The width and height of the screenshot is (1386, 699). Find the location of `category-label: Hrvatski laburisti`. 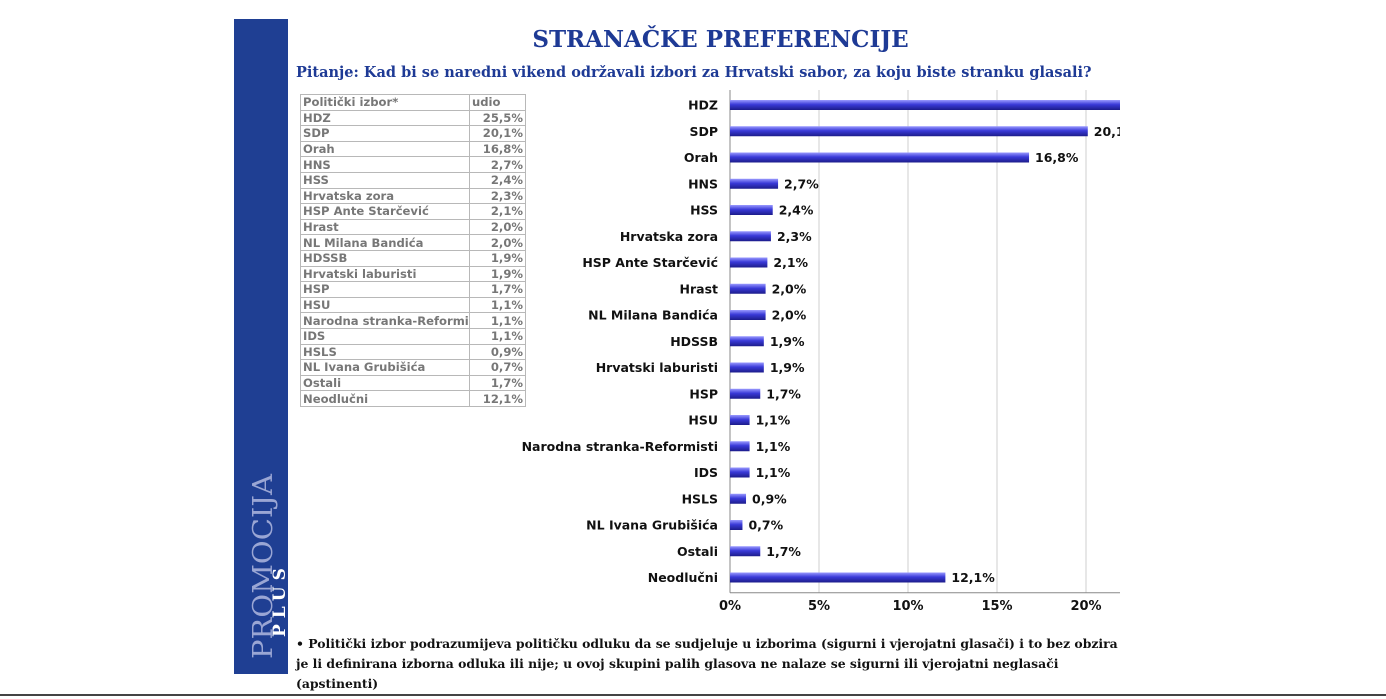

category-label: Hrvatski laburisti is located at coordinates (657, 367).